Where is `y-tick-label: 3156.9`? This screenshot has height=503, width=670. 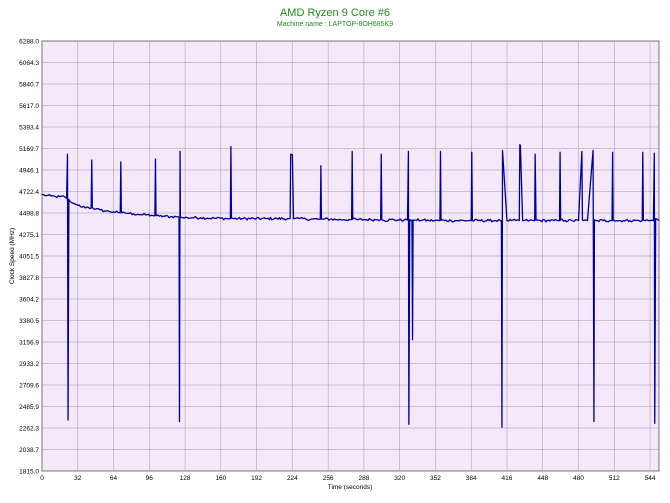 y-tick-label: 3156.9 is located at coordinates (29, 342).